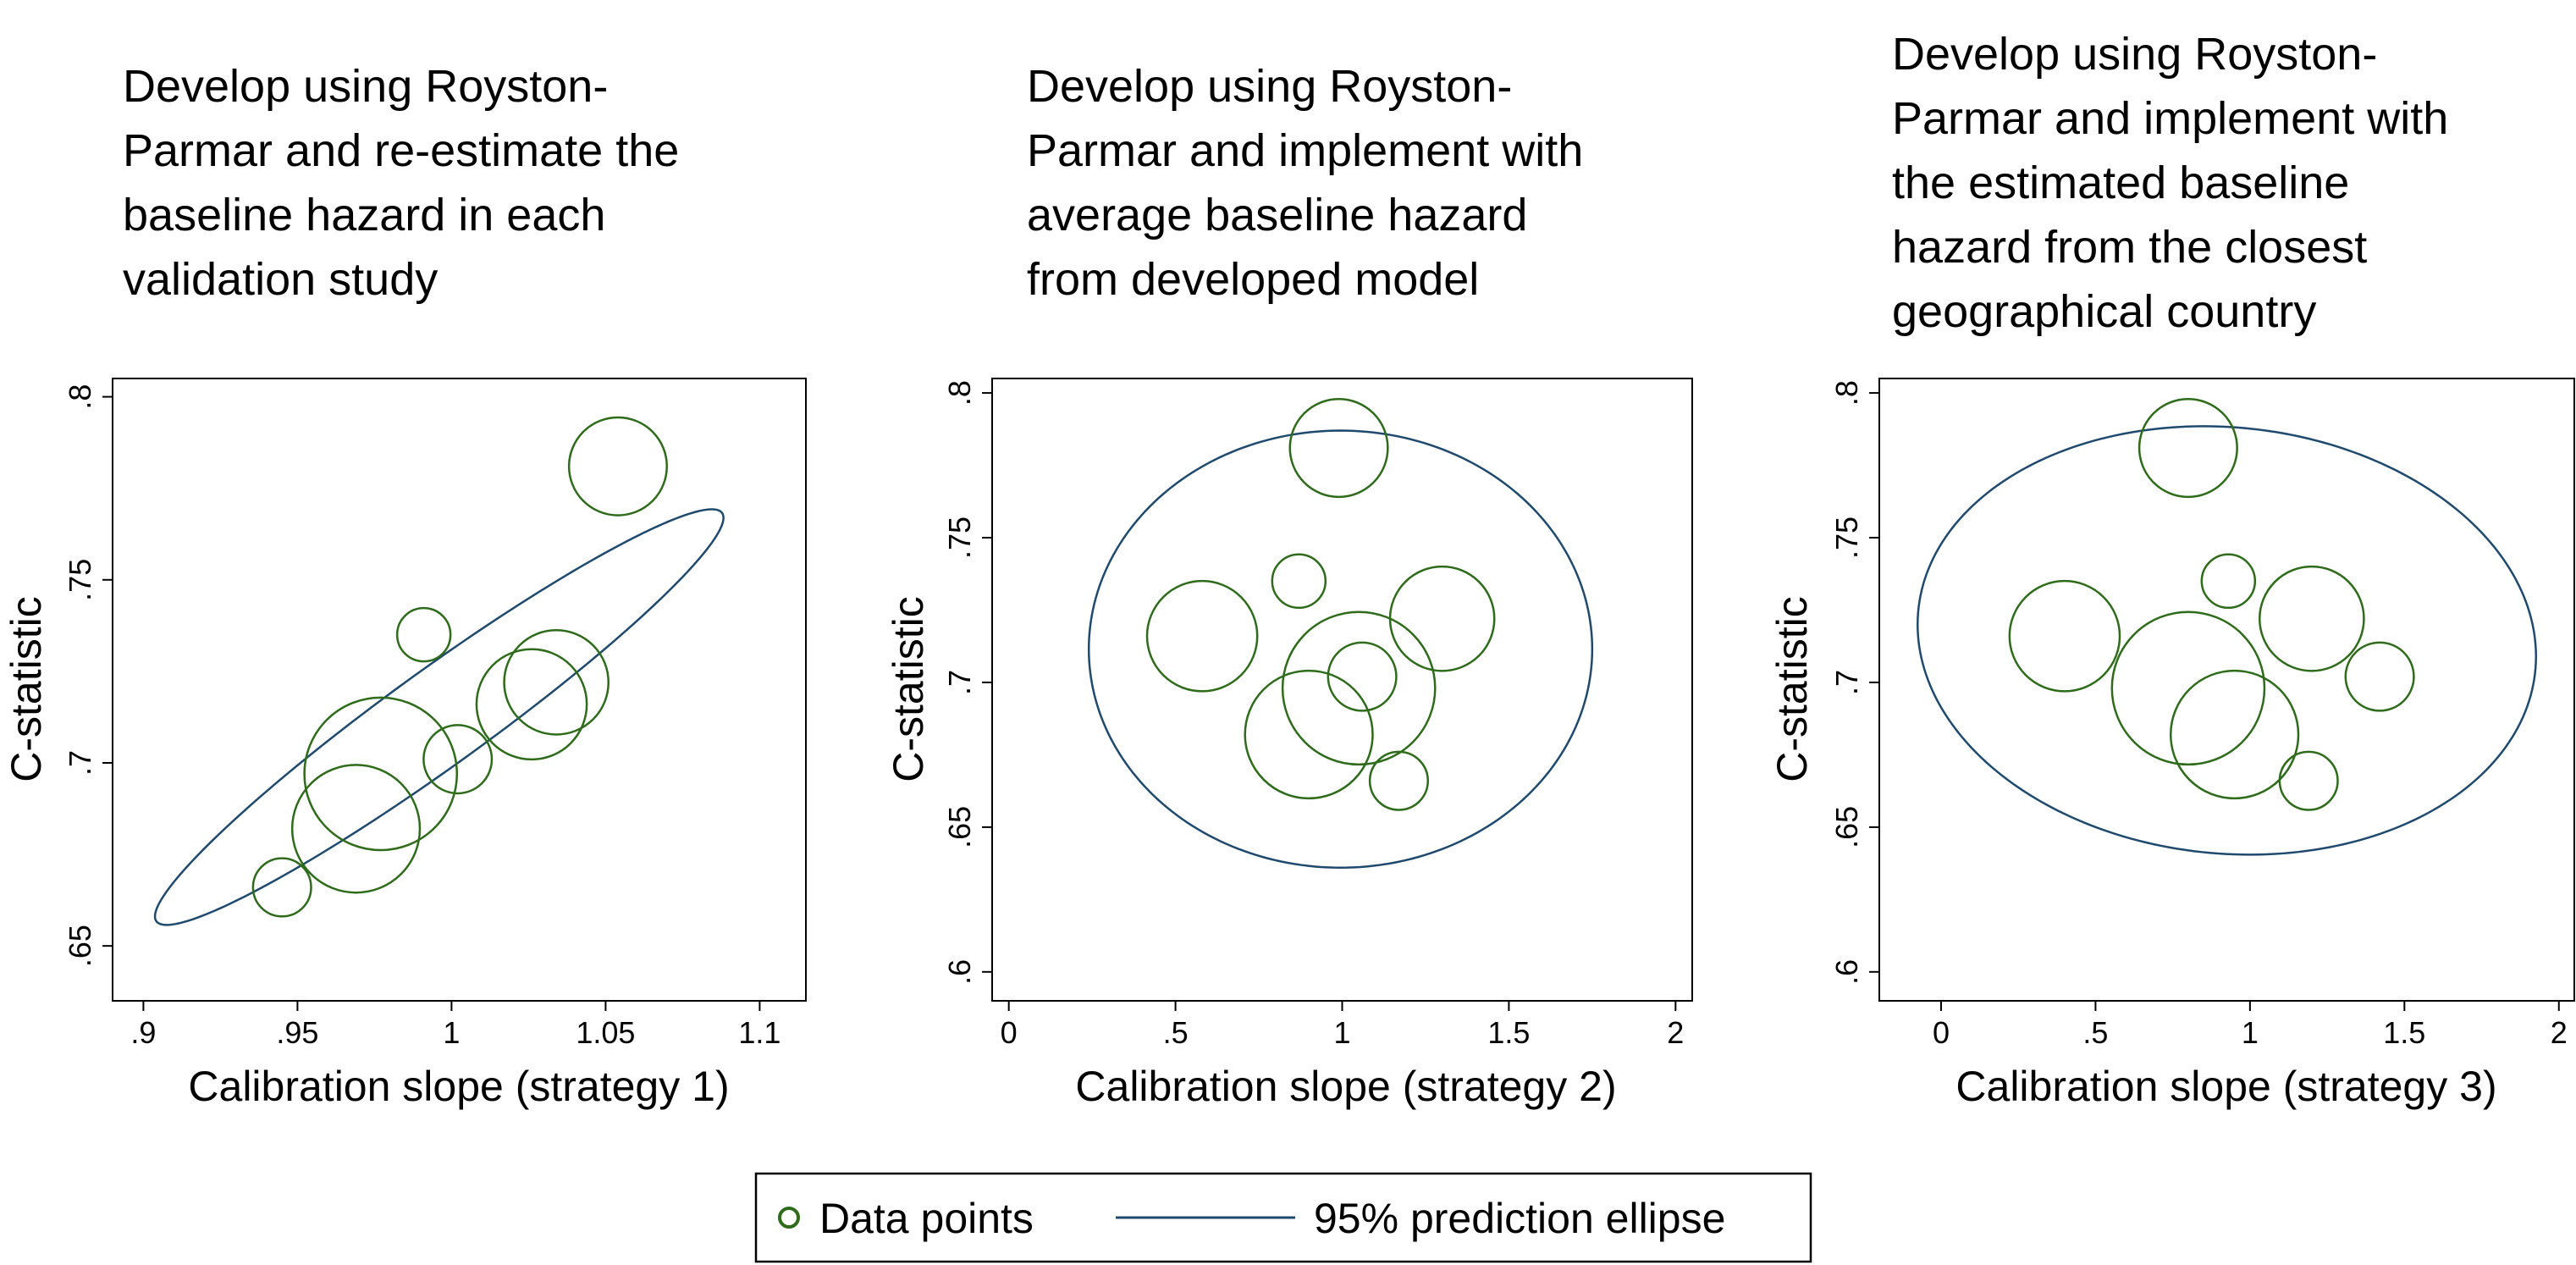  What do you see at coordinates (365, 86) in the screenshot?
I see `panel-1-title-line-1: Develop using Royston-` at bounding box center [365, 86].